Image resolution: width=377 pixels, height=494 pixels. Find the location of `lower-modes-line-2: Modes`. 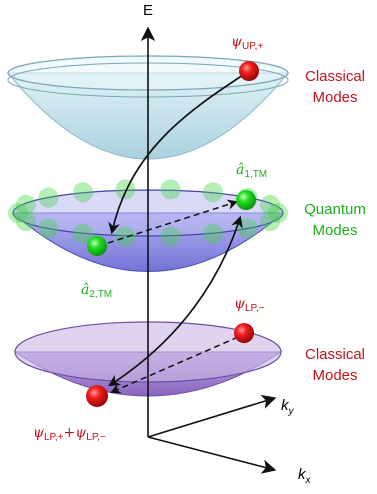

lower-modes-line-2: Modes is located at coordinates (335, 375).